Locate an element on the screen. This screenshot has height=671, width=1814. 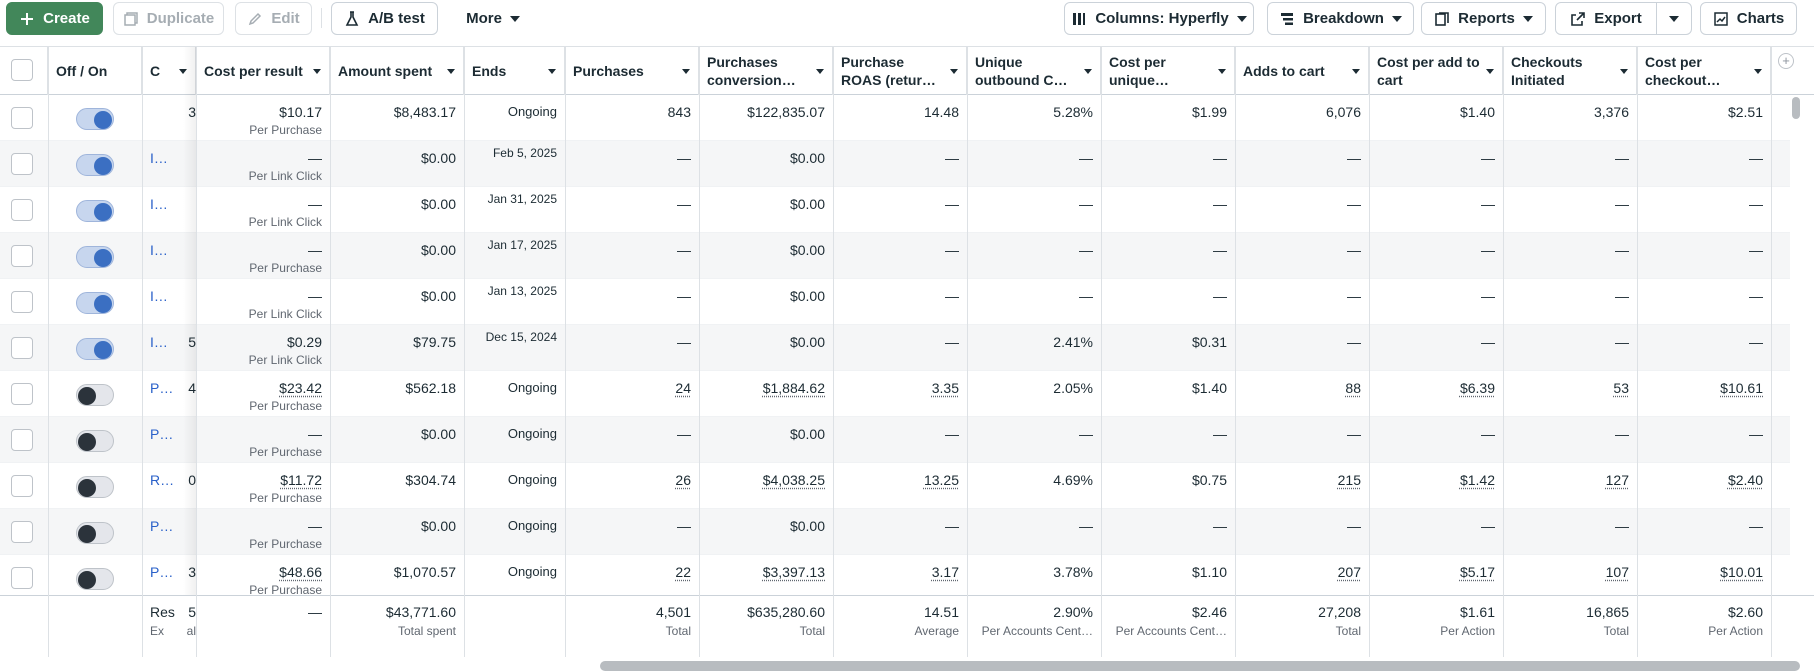
add-column-icon: + is located at coordinates (1786, 61).